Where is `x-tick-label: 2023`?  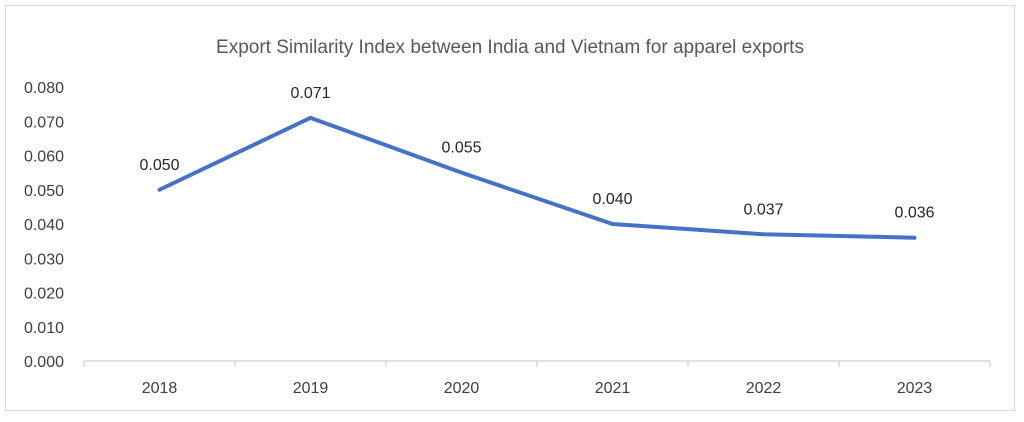
x-tick-label: 2023 is located at coordinates (915, 388).